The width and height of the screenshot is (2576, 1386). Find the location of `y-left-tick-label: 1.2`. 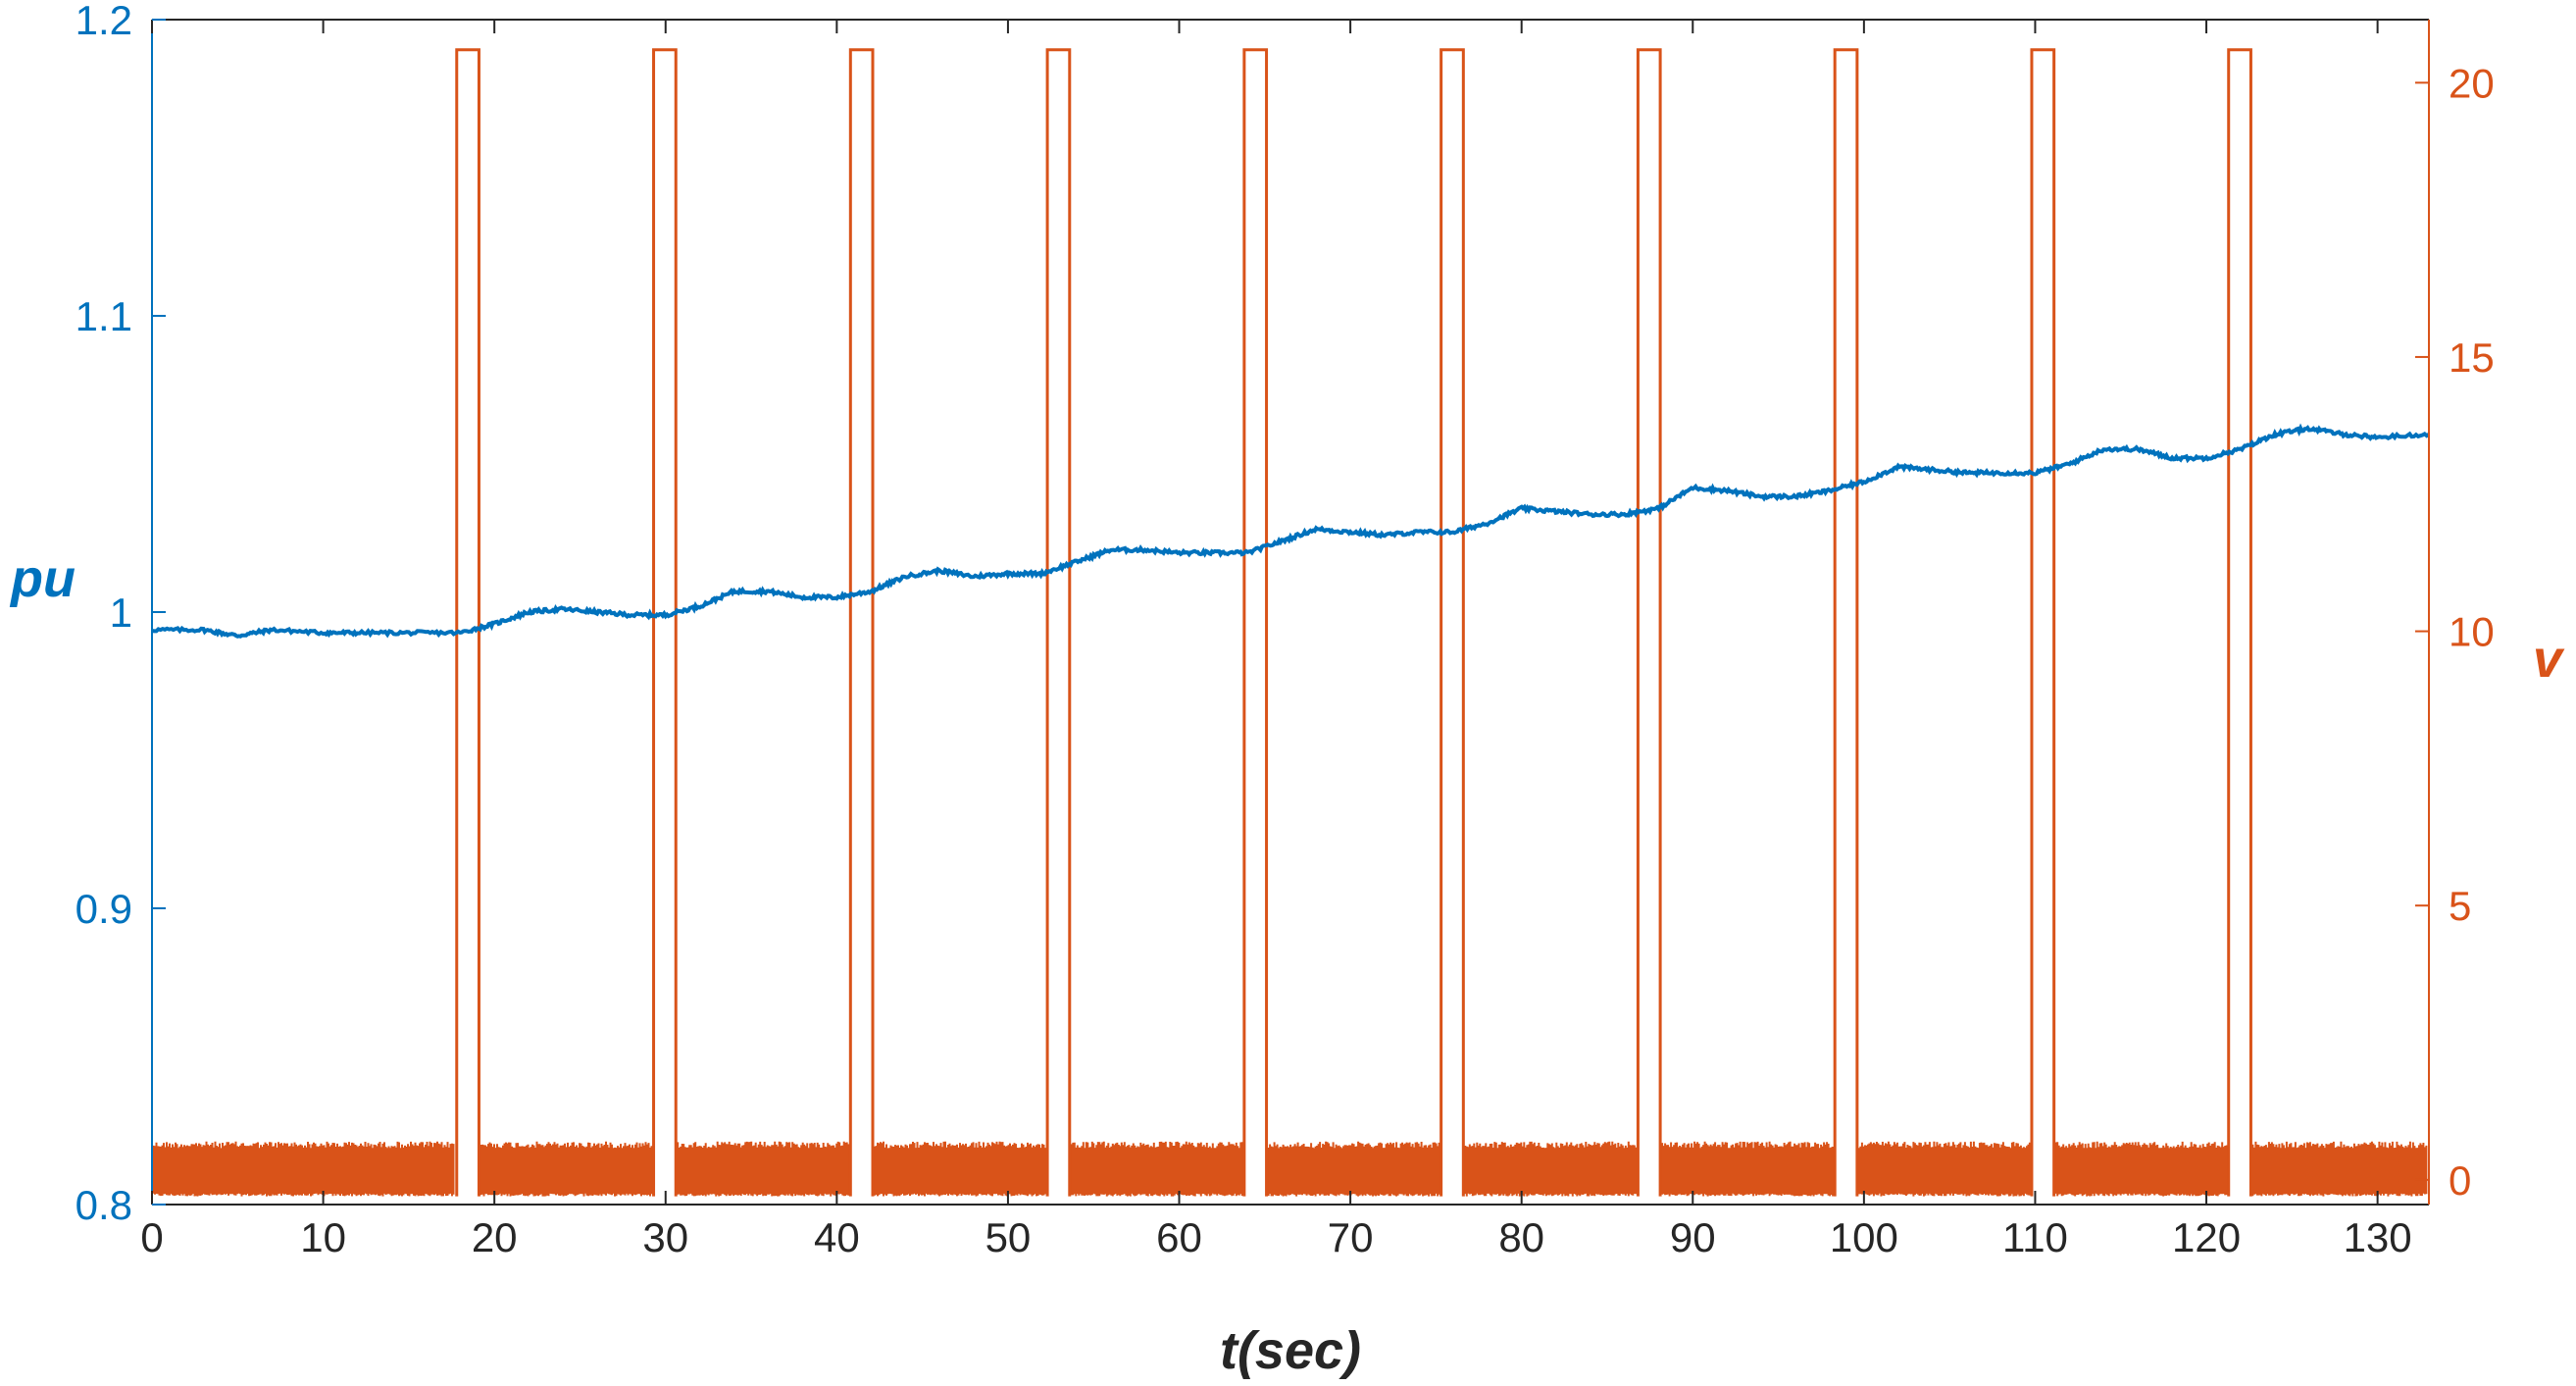

y-left-tick-label: 1.2 is located at coordinates (104, 21).